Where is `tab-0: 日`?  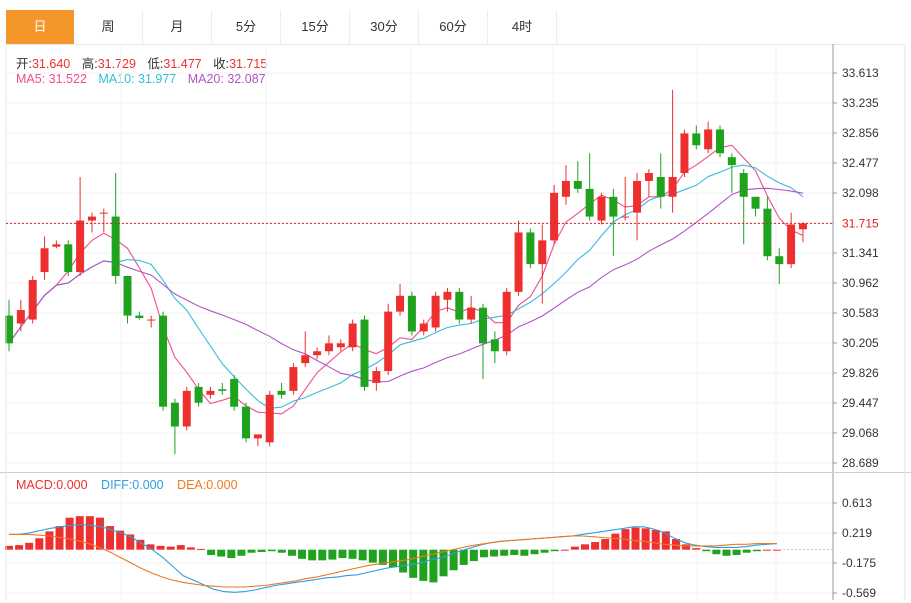
tab-0: 日 is located at coordinates (40, 27).